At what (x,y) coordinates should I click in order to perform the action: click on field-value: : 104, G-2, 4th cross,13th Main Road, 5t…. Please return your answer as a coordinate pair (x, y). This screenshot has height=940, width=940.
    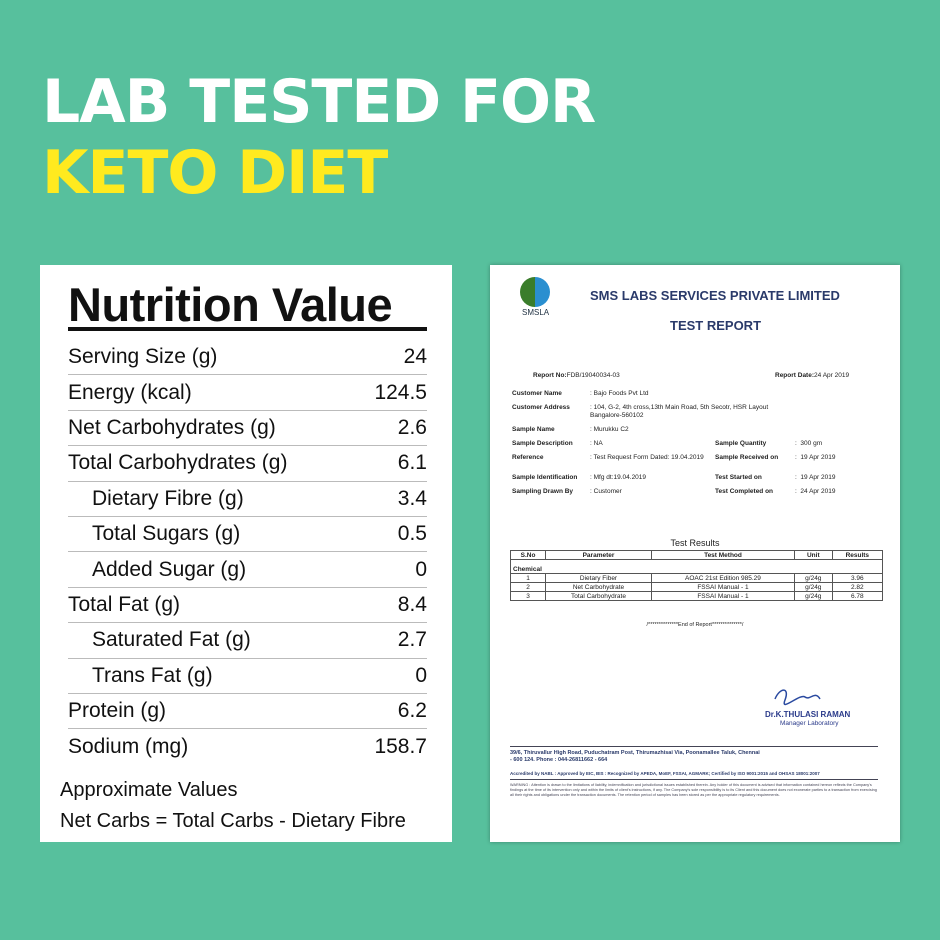
    Looking at the image, I should click on (679, 411).